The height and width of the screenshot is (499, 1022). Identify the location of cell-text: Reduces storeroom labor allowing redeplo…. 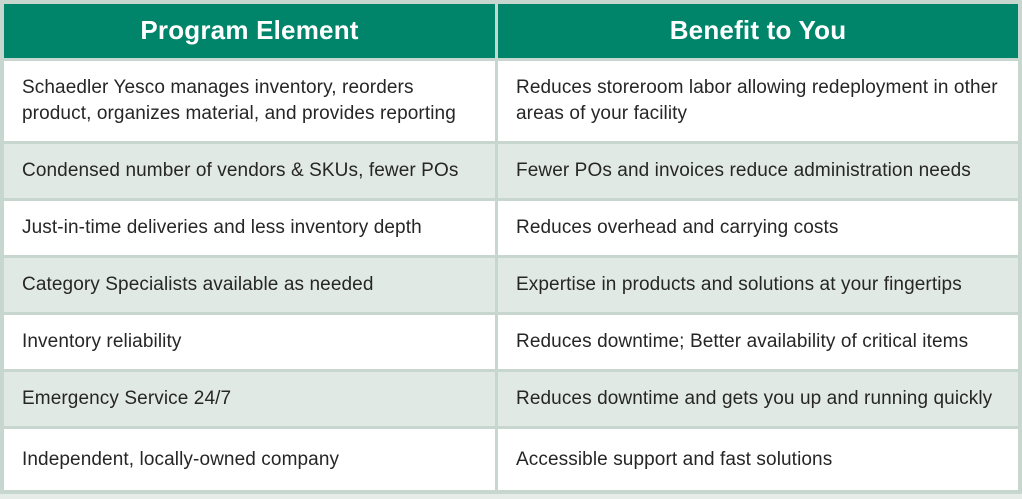
(757, 100).